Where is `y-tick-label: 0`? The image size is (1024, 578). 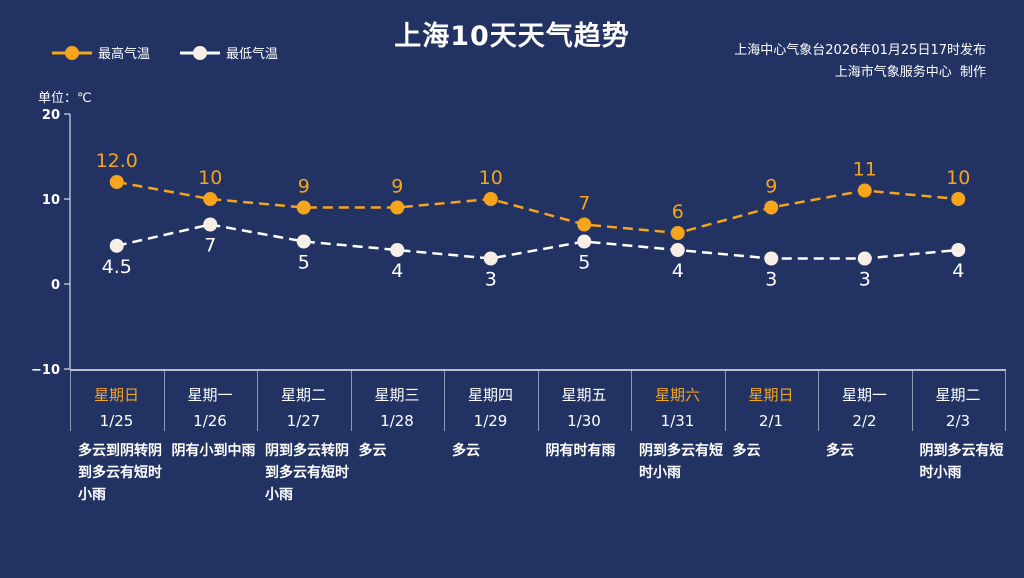 y-tick-label: 0 is located at coordinates (55, 285).